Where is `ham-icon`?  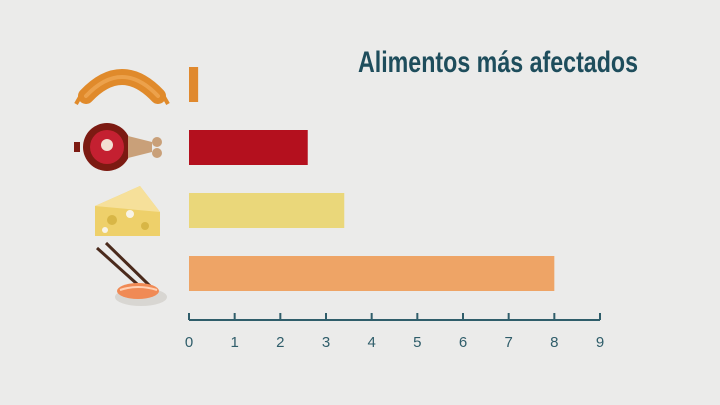 ham-icon is located at coordinates (118, 147).